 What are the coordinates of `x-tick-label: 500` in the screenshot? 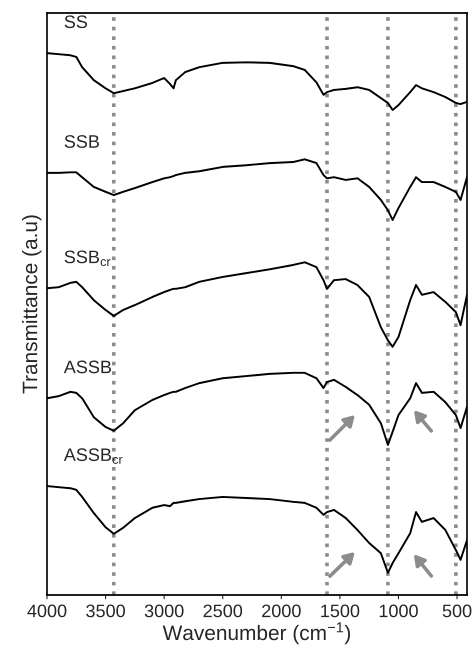 It's located at (457, 611).